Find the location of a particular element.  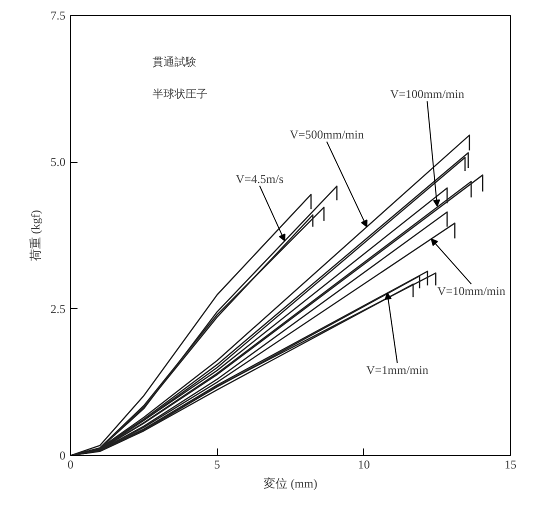

x-tick-label: 15 is located at coordinates (510, 465).